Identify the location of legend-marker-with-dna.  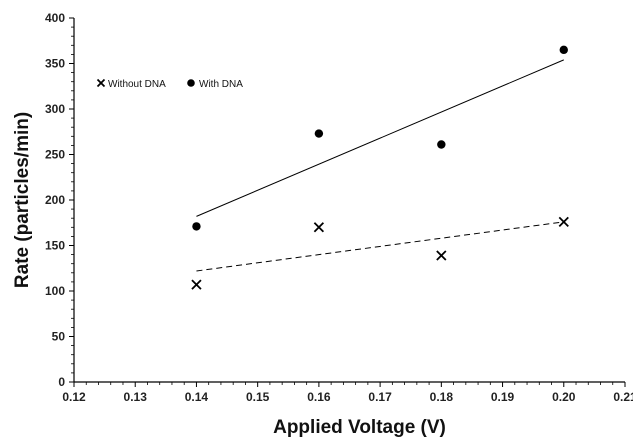
(191, 83).